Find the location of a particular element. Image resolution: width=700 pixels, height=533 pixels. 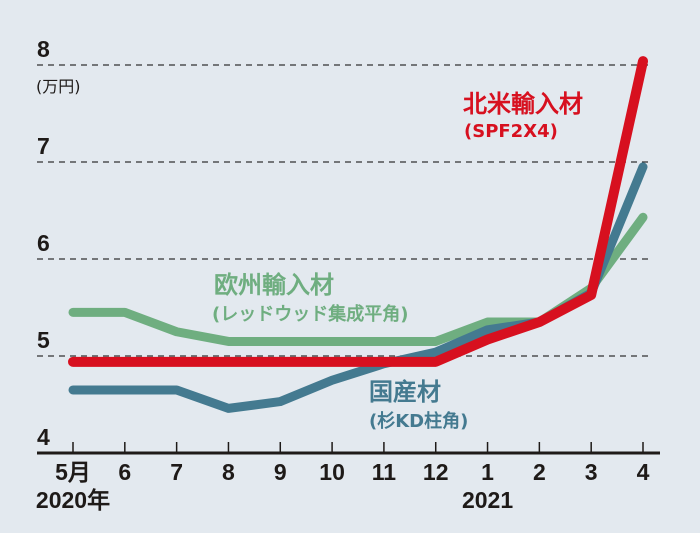

series-label-domestic: 国産材 is located at coordinates (405, 392).